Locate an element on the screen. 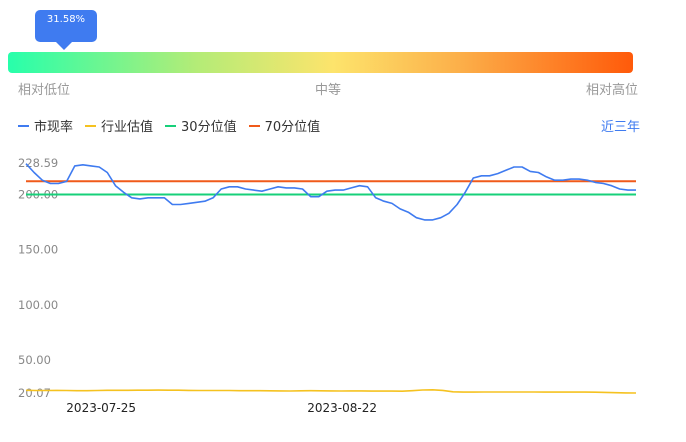 Image resolution: width=686 pixels, height=442 pixels. legend-item-p70: 70分位值 is located at coordinates (284, 125).